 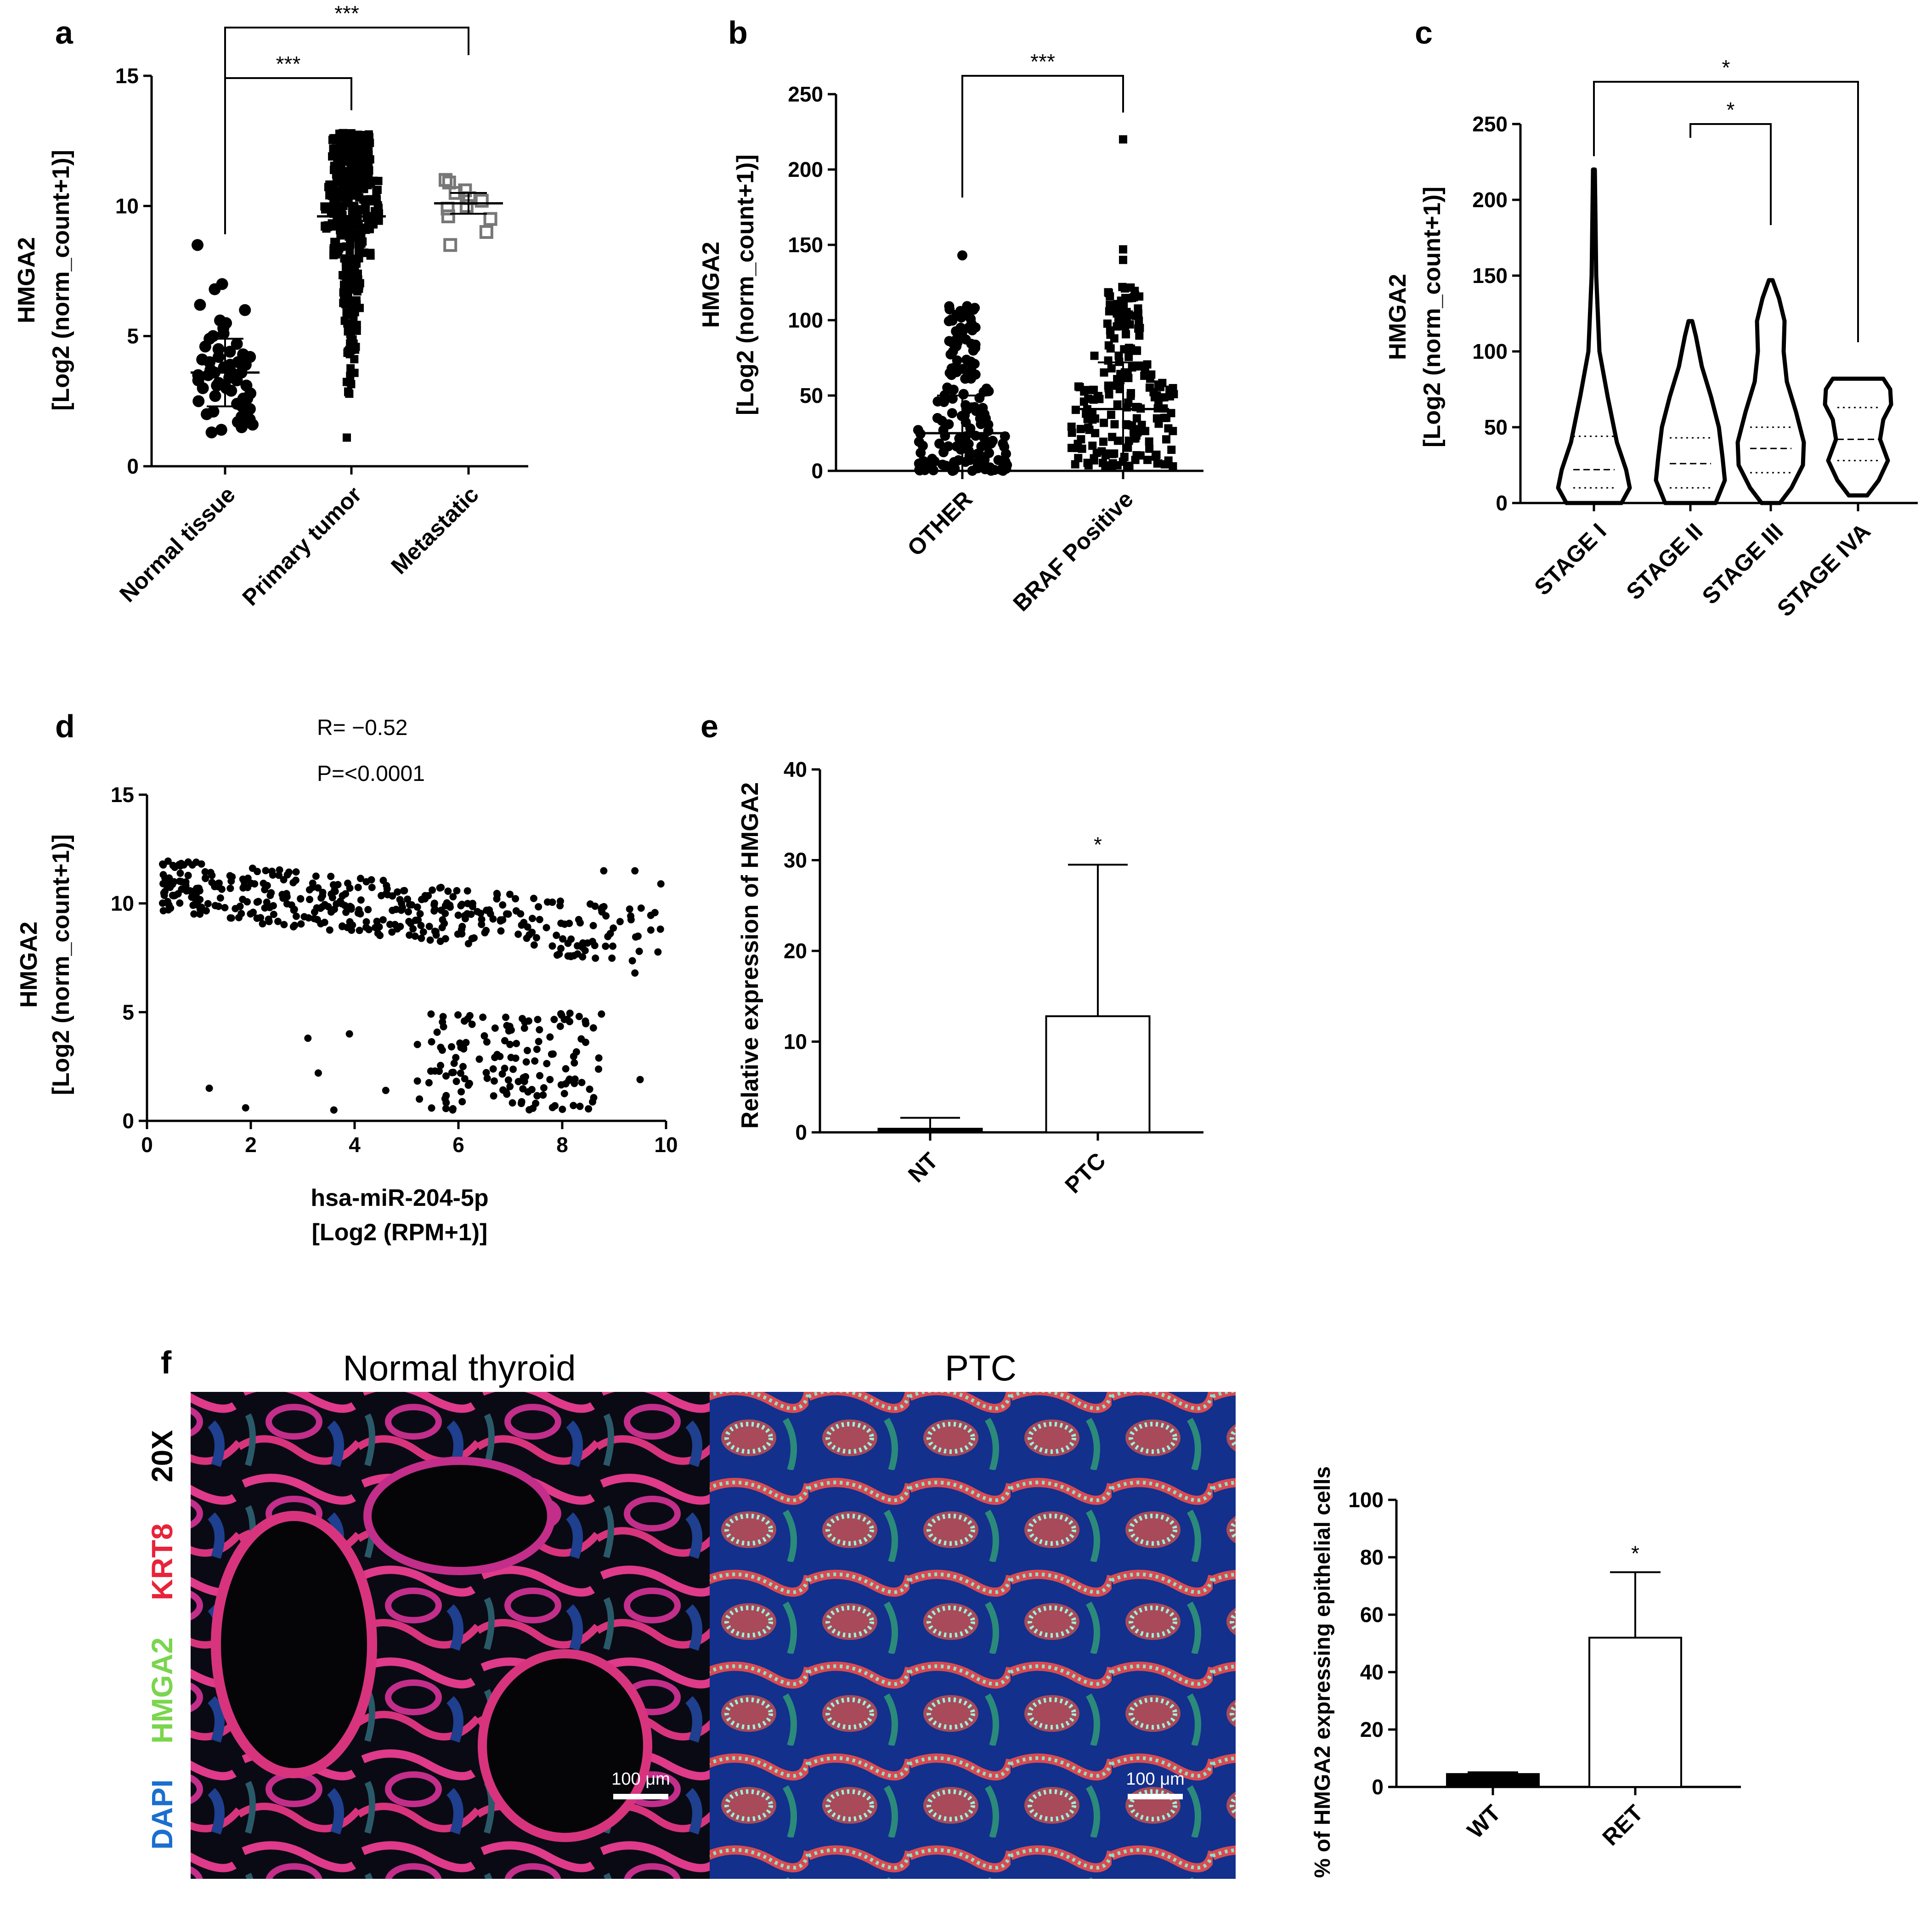 I want to click on panel-c-ytick-label: 0, so click(x=1502, y=503).